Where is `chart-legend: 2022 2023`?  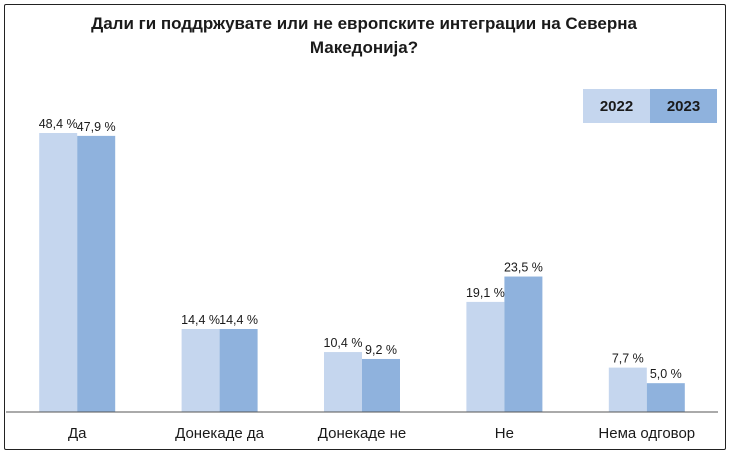
chart-legend: 2022 2023 is located at coordinates (650, 106).